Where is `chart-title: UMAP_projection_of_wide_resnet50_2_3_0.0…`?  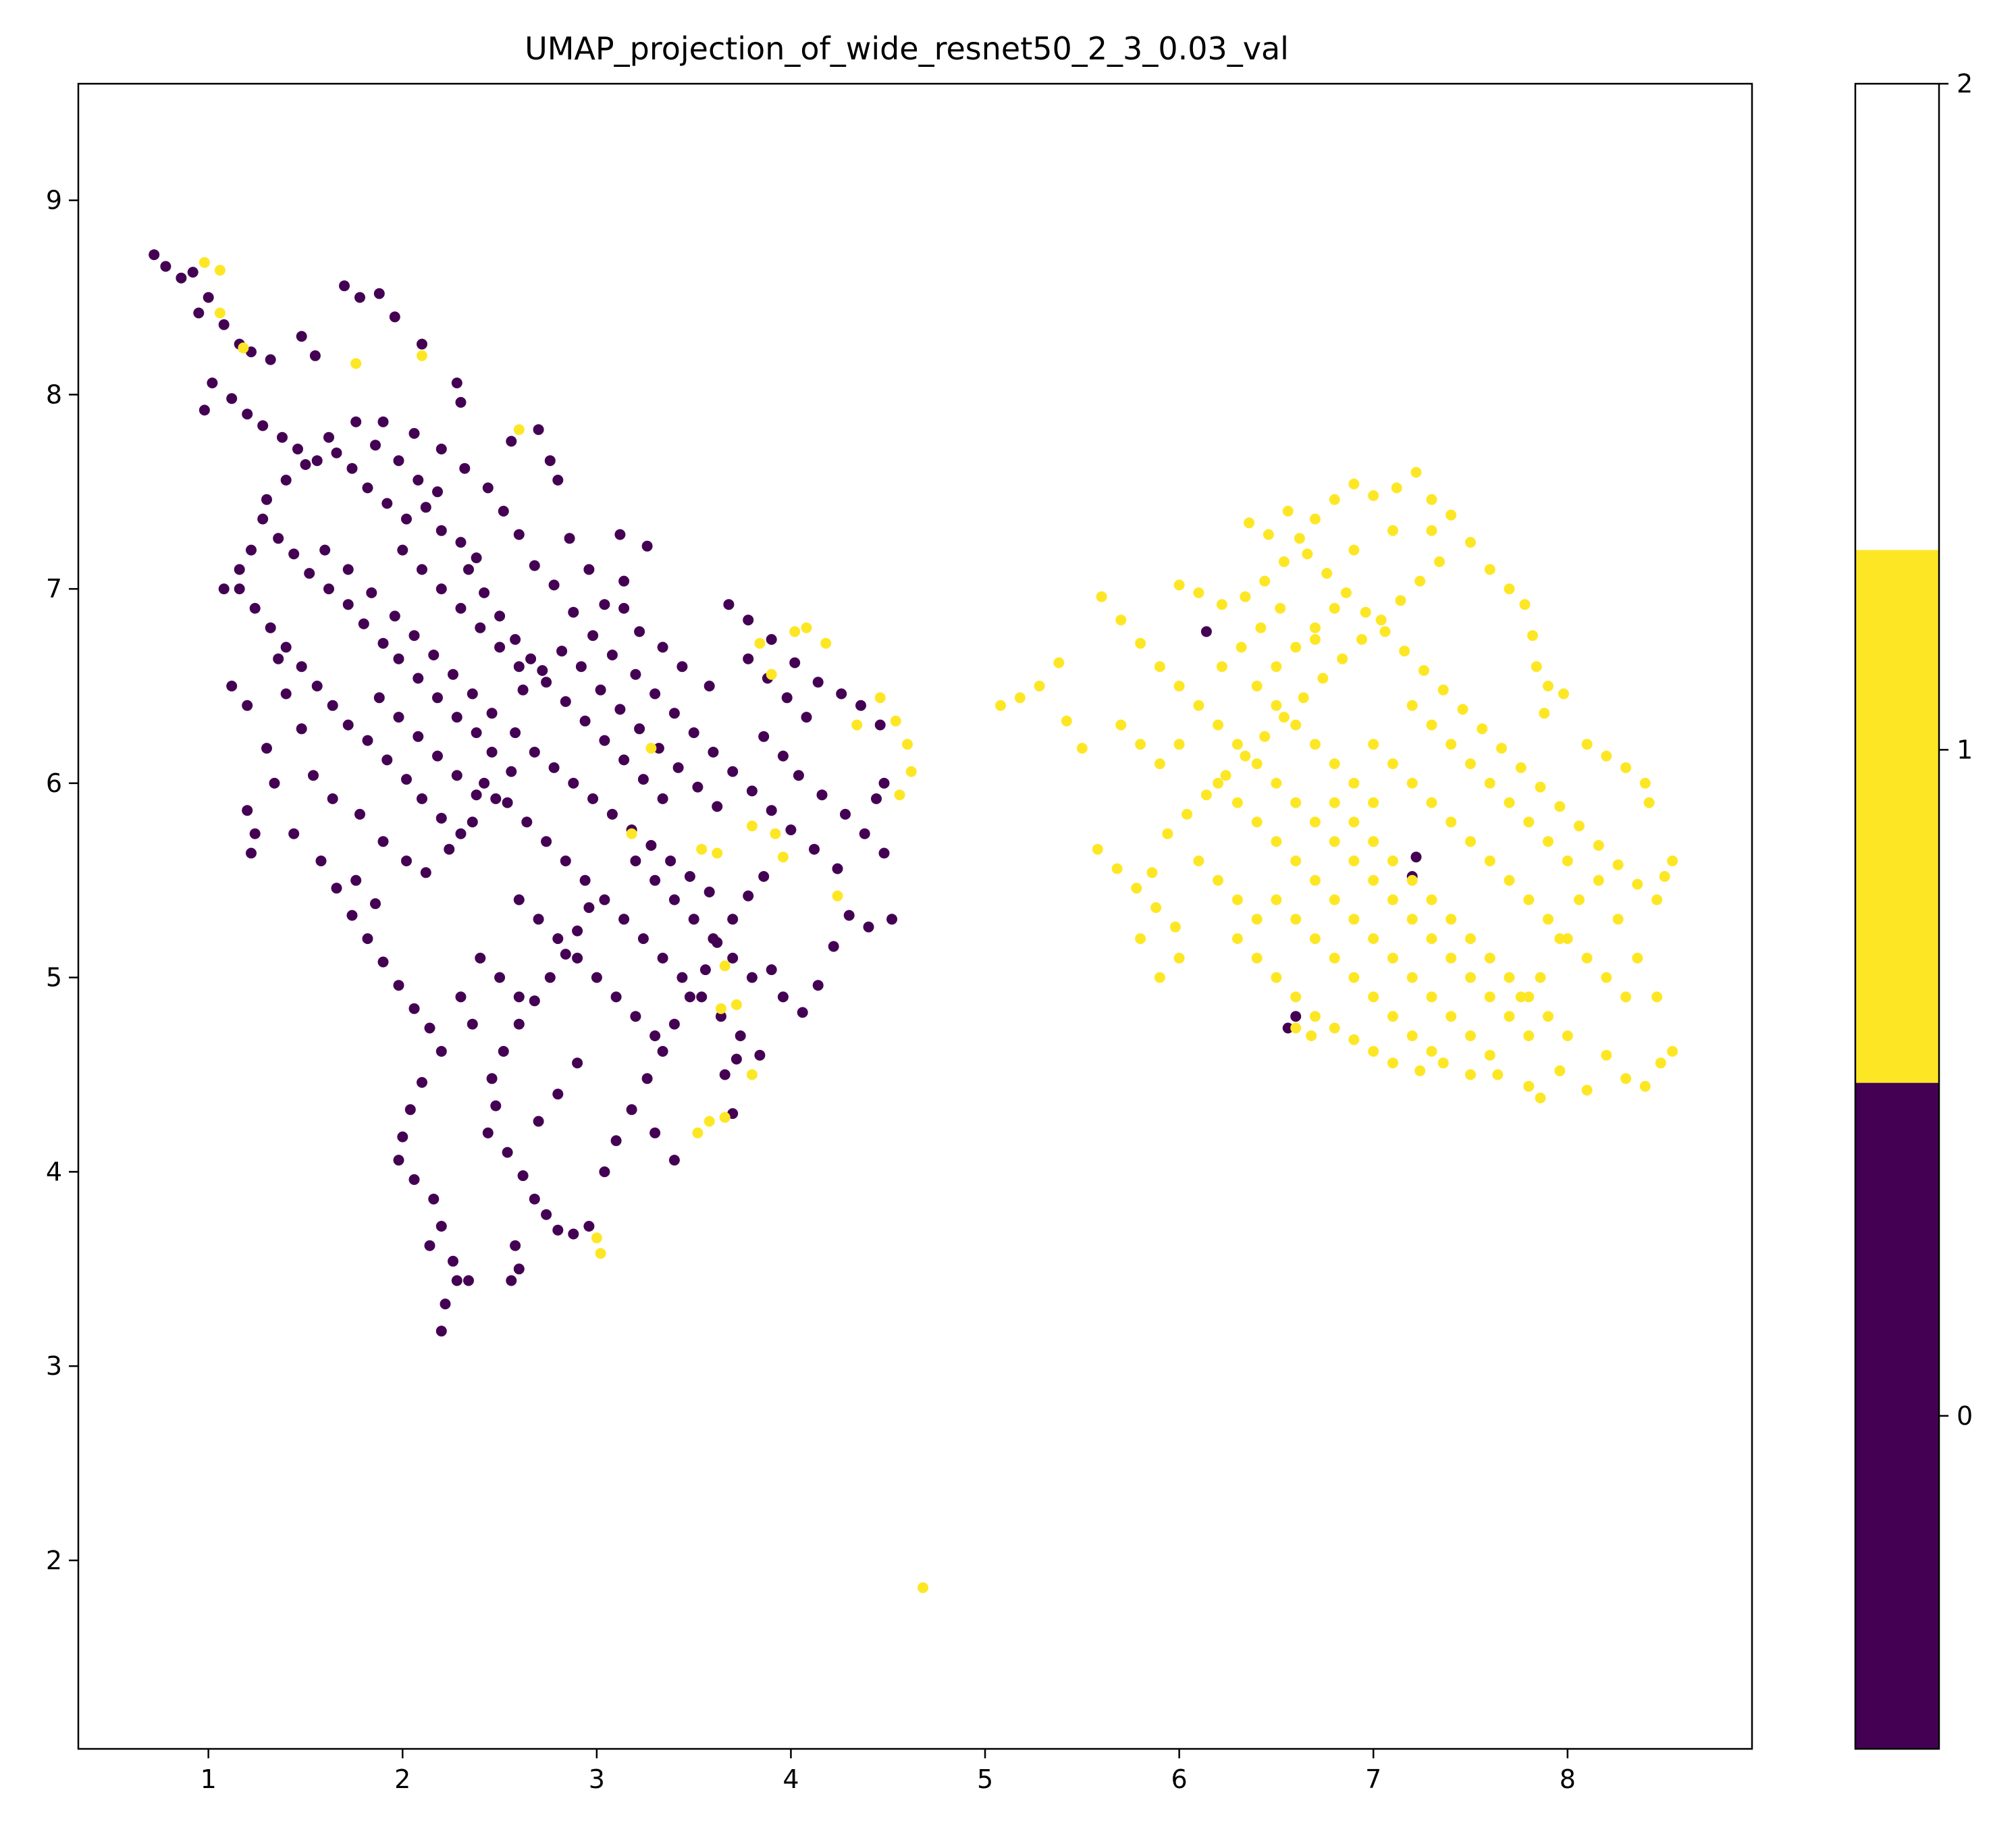
chart-title: UMAP_projection_of_wide_resnet50_2_3_0.0… is located at coordinates (907, 48).